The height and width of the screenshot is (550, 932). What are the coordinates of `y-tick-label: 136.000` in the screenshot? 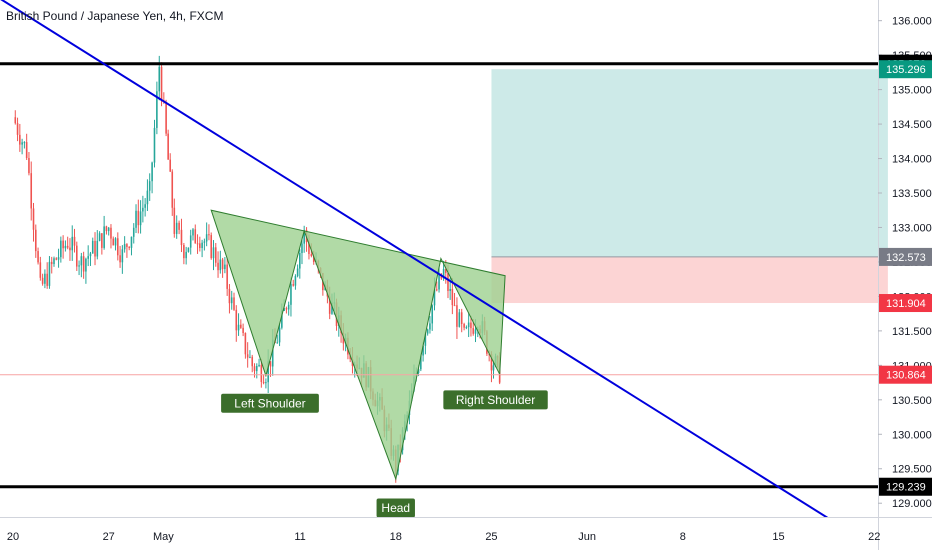 It's located at (912, 22).